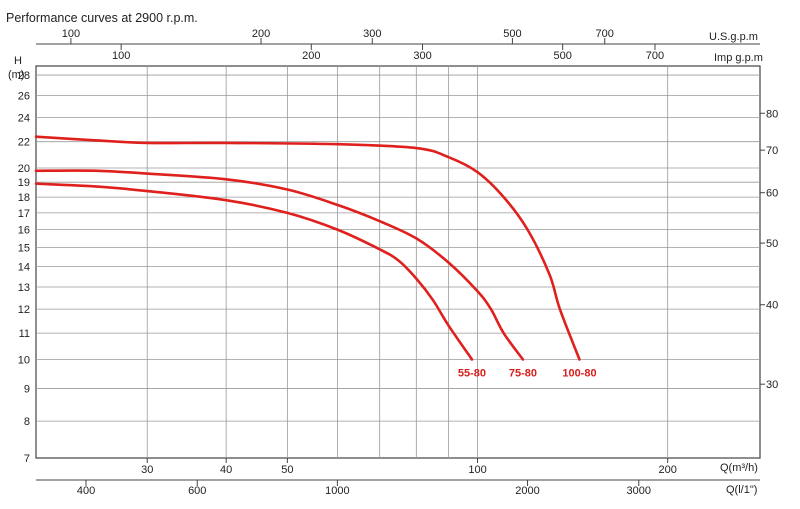 The height and width of the screenshot is (509, 800). What do you see at coordinates (24, 97) in the screenshot?
I see `y-tick-label: 26` at bounding box center [24, 97].